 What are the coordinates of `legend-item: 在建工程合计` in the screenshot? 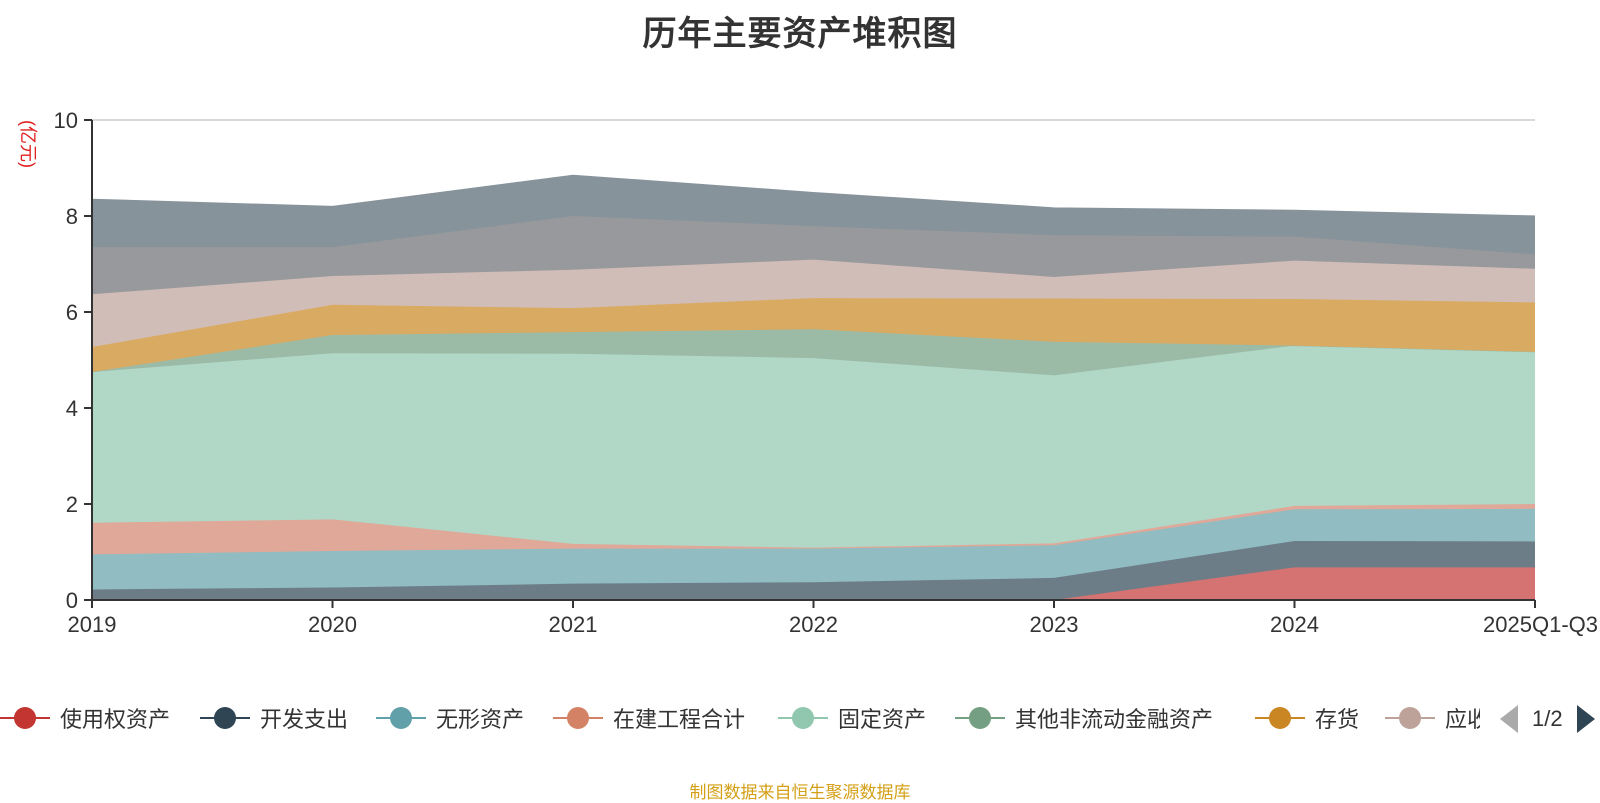 It's located at (649, 718).